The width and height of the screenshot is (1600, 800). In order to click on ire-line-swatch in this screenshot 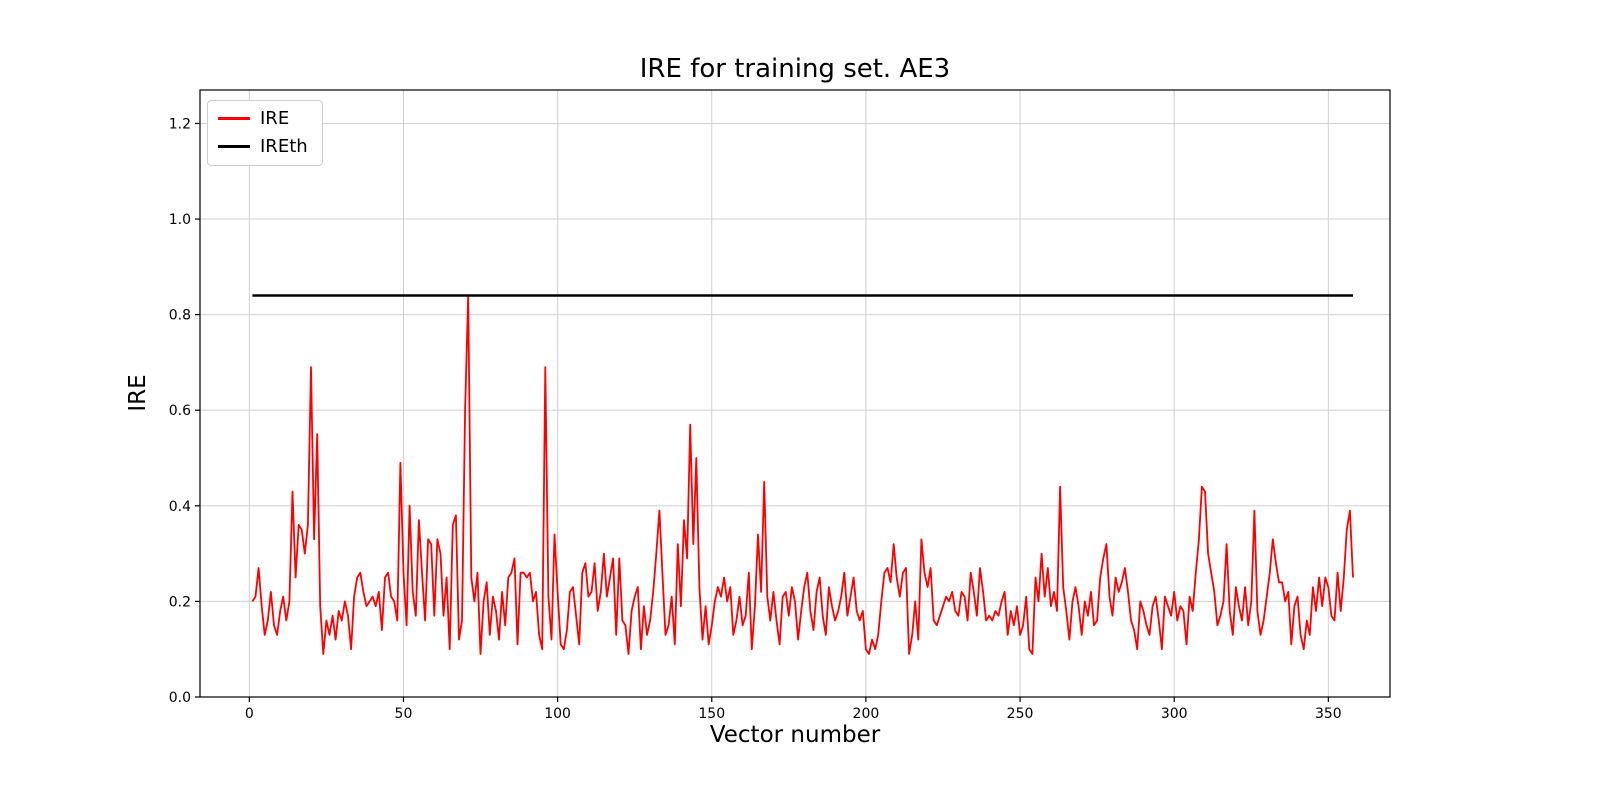, I will do `click(234, 119)`.